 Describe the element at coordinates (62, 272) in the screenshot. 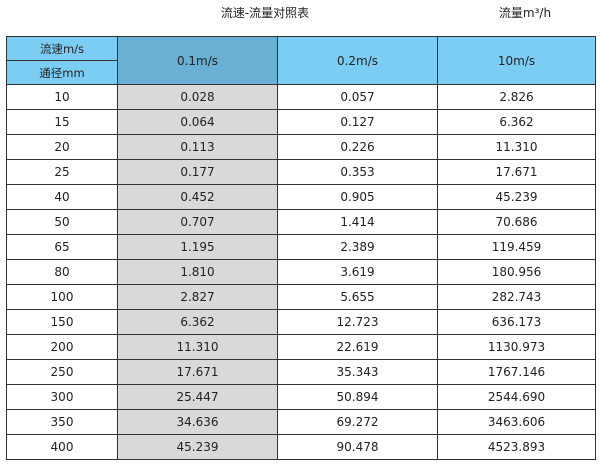

I see `diameter-cell: 80` at that location.